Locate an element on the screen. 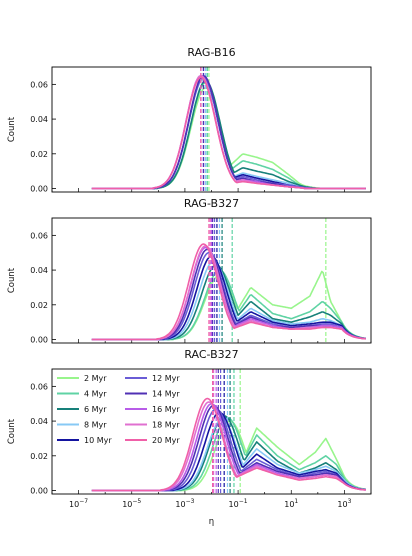 Image resolution: width=412 pixels, height=556 pixels. x-tick-label: 10³ is located at coordinates (344, 503).